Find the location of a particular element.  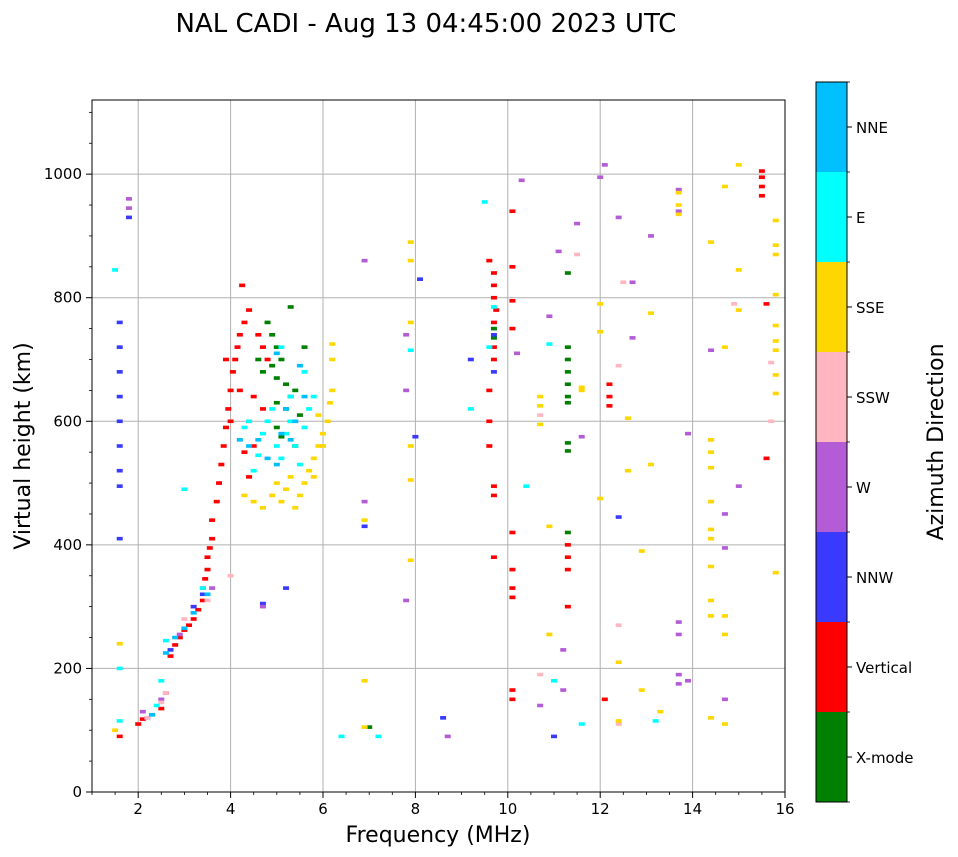

colorbar-label-sse: SSE is located at coordinates (870, 308).